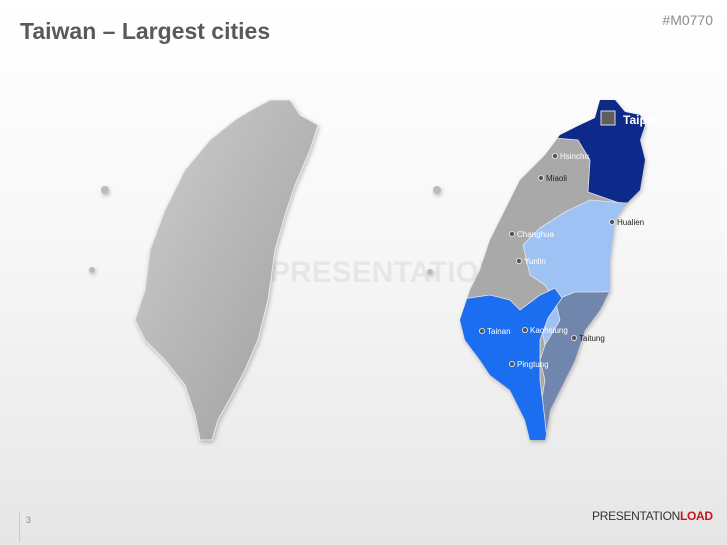  What do you see at coordinates (696, 516) in the screenshot?
I see `logo-part2: LOAD` at bounding box center [696, 516].